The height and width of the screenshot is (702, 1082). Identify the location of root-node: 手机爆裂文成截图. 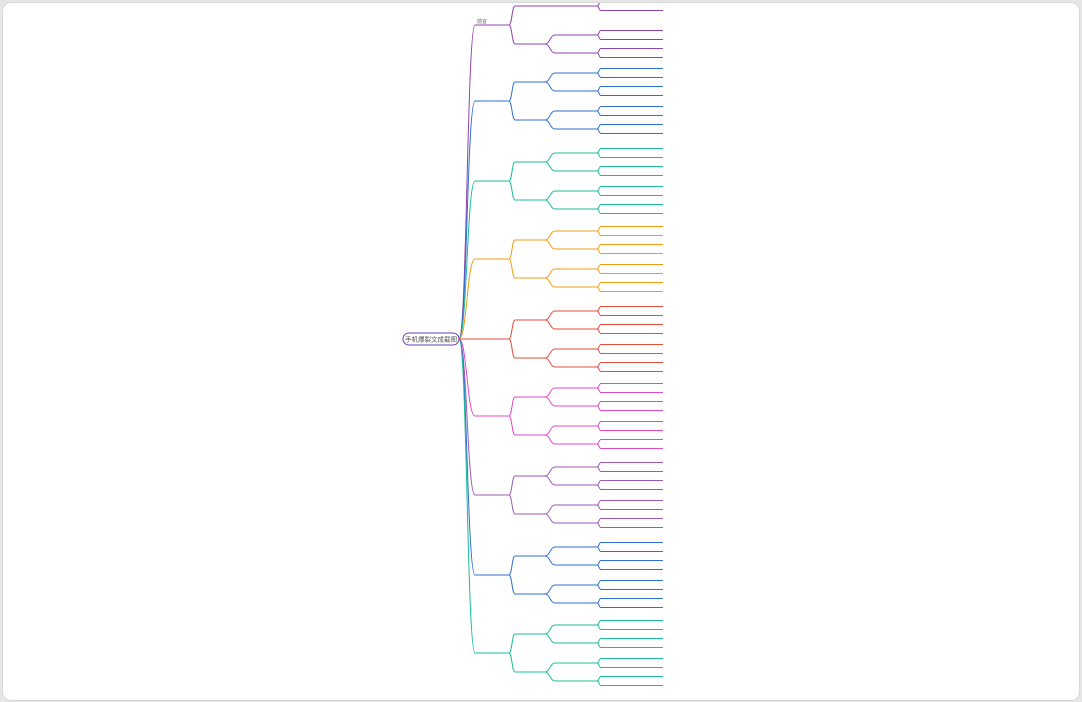
(431, 339).